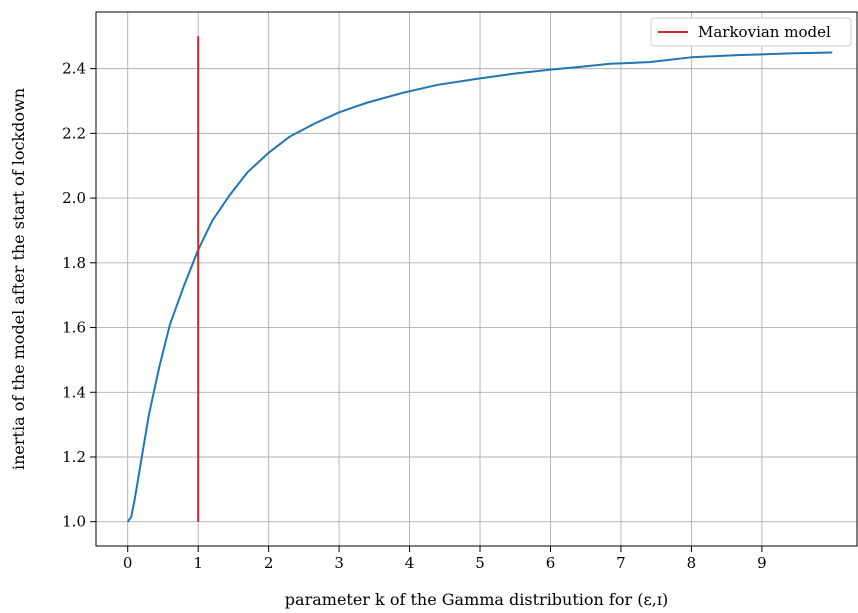  I want to click on y-tick-label: 2.0, so click(74, 198).